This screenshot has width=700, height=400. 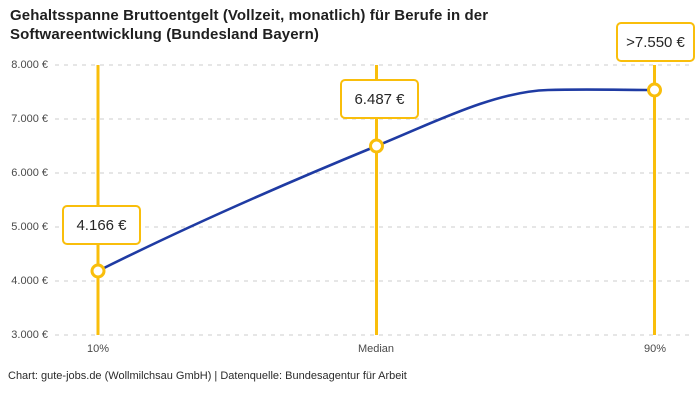 What do you see at coordinates (29, 65) in the screenshot?
I see `ytick-8000: 8.000 €` at bounding box center [29, 65].